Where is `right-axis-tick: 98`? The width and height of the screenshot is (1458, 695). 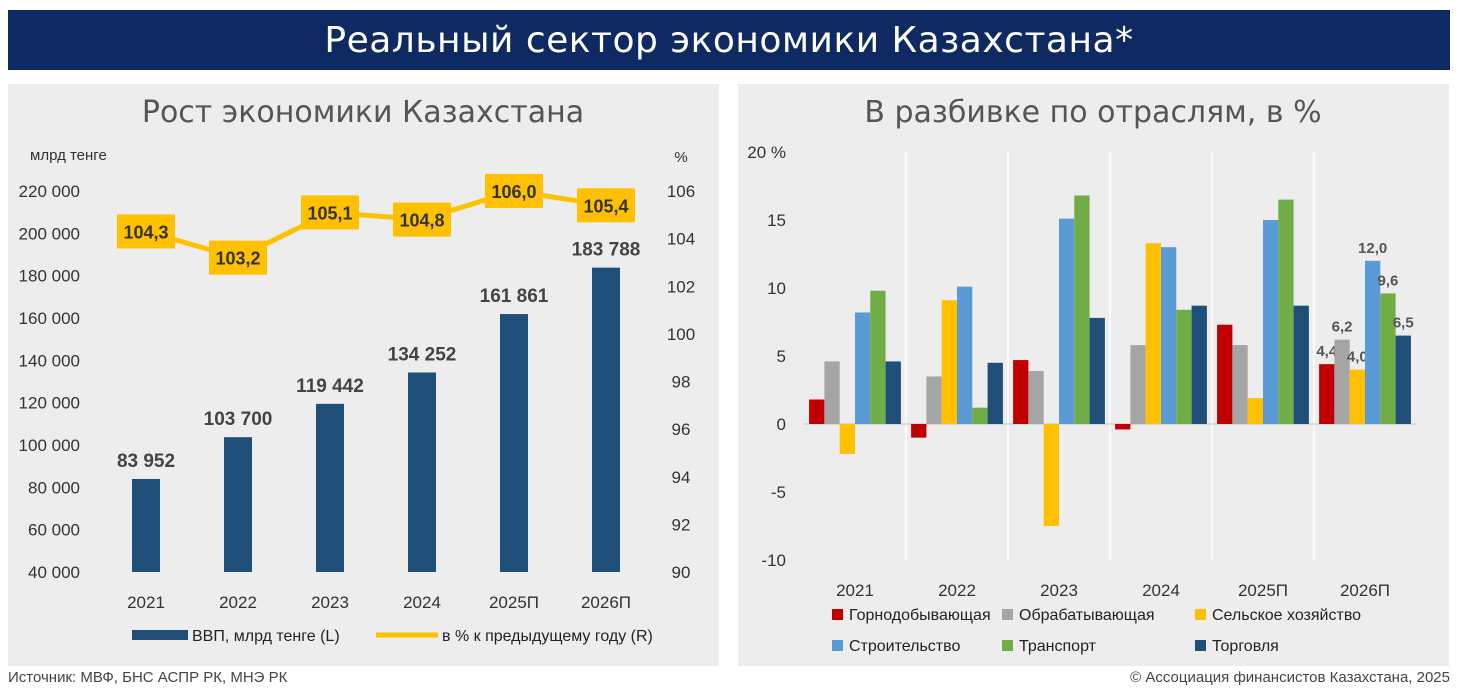
right-axis-tick: 98 is located at coordinates (681, 382).